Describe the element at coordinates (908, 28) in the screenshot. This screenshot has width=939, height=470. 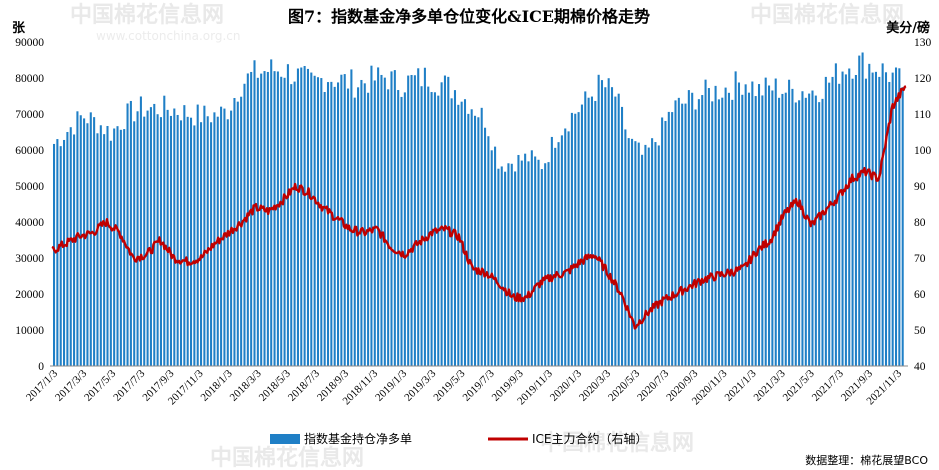
I see `right-axis-unit: 美分/磅` at that location.